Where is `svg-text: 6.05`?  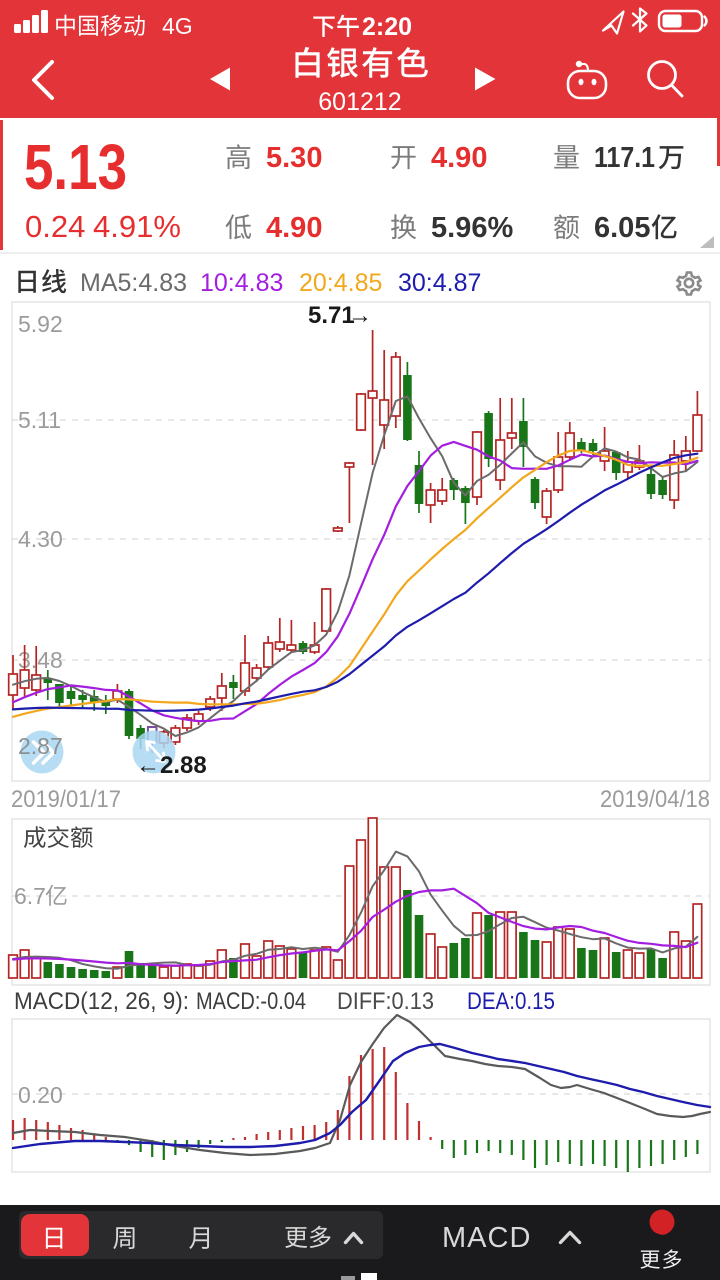
svg-text: 6.05 is located at coordinates (622, 228).